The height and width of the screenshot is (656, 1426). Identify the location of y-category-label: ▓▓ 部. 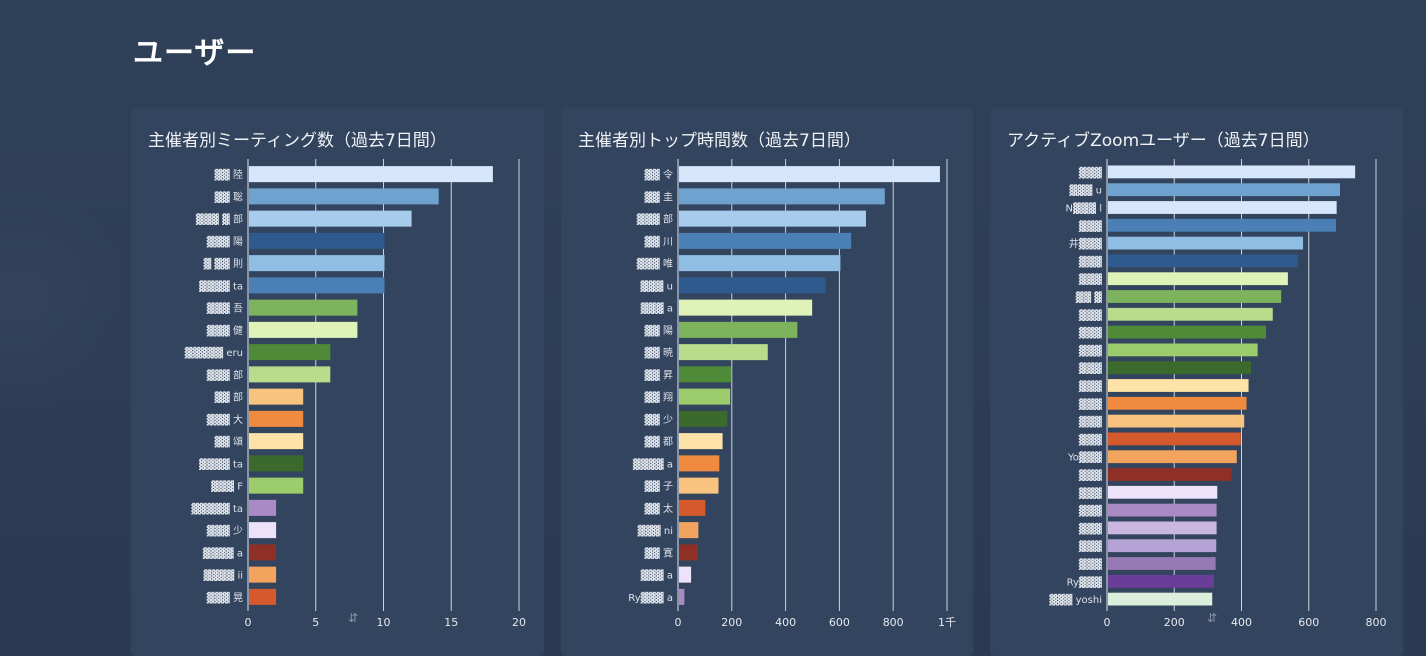
(228, 397).